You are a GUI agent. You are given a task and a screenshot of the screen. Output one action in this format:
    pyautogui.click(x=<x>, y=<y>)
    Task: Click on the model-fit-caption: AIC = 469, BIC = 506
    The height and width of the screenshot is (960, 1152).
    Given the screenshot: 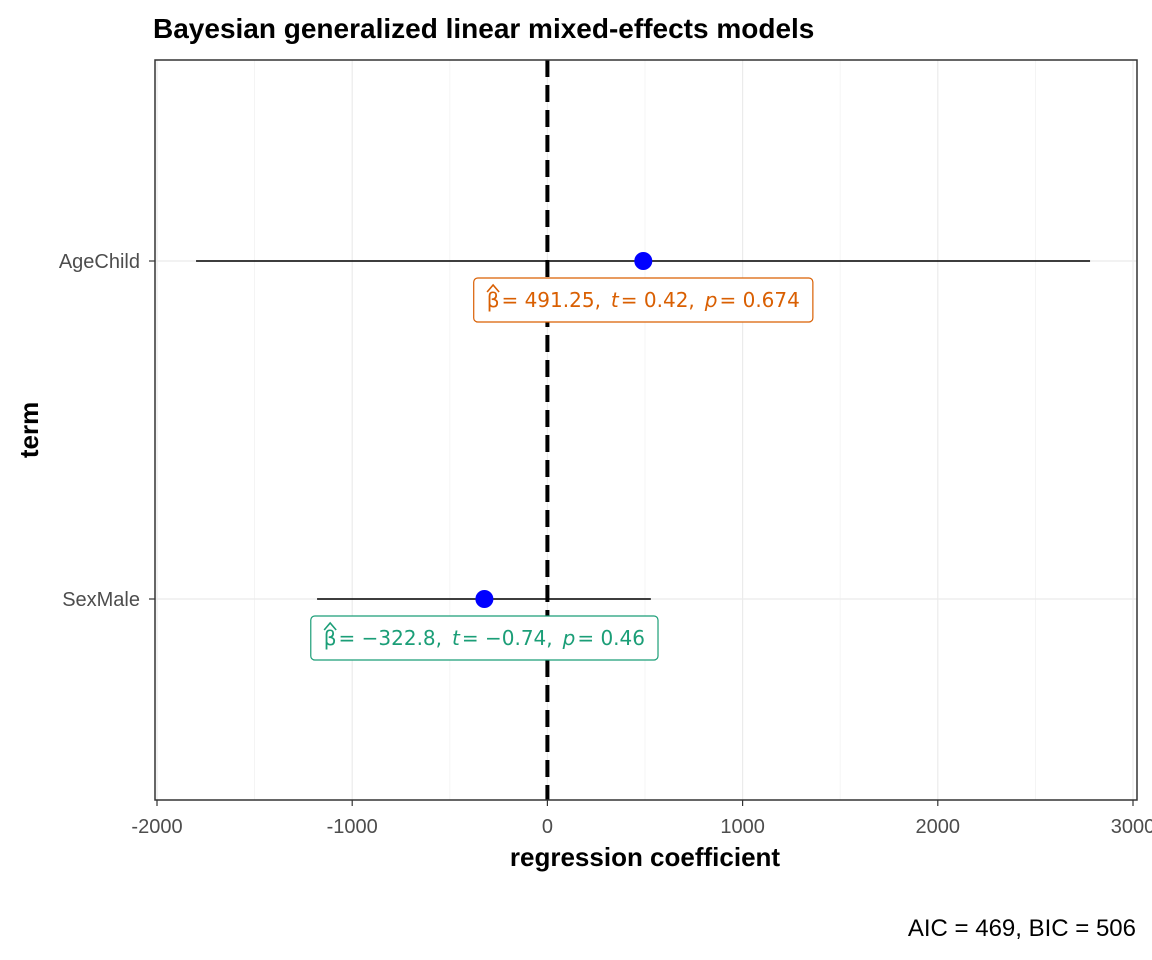 What is the action you would take?
    pyautogui.click(x=1022, y=928)
    